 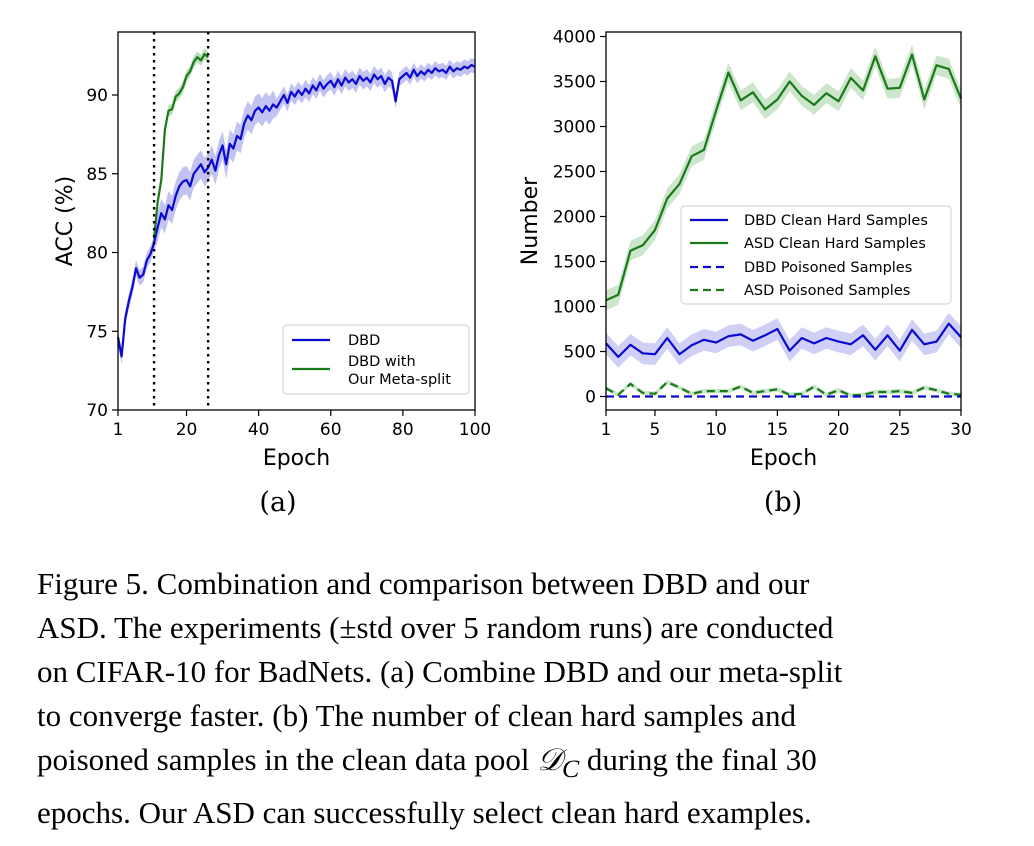 I want to click on caption-line-5b: during the final 30, so click(x=701, y=759).